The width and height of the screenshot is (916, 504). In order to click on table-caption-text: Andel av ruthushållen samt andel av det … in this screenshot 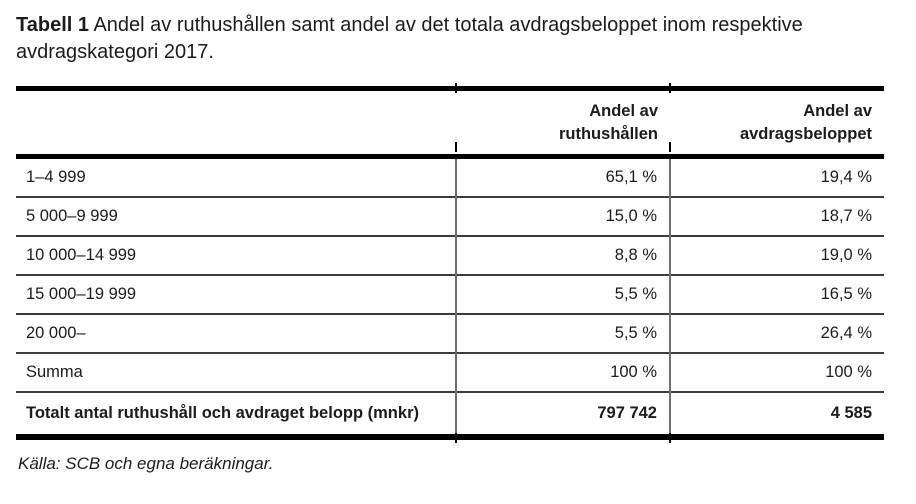, I will do `click(409, 38)`.